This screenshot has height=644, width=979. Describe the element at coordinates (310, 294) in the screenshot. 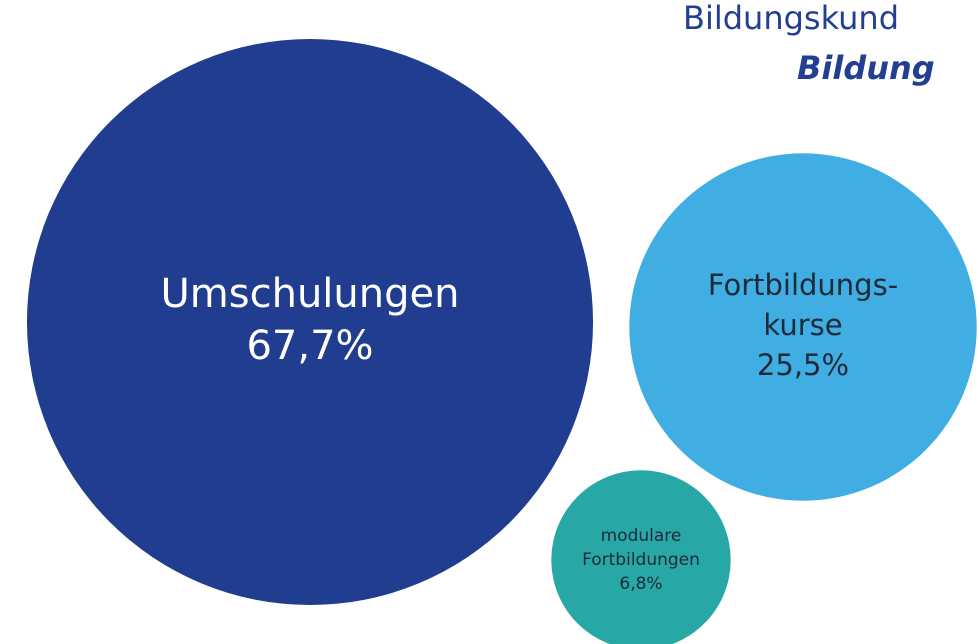

I see `bubble-label: Umschulungen` at that location.